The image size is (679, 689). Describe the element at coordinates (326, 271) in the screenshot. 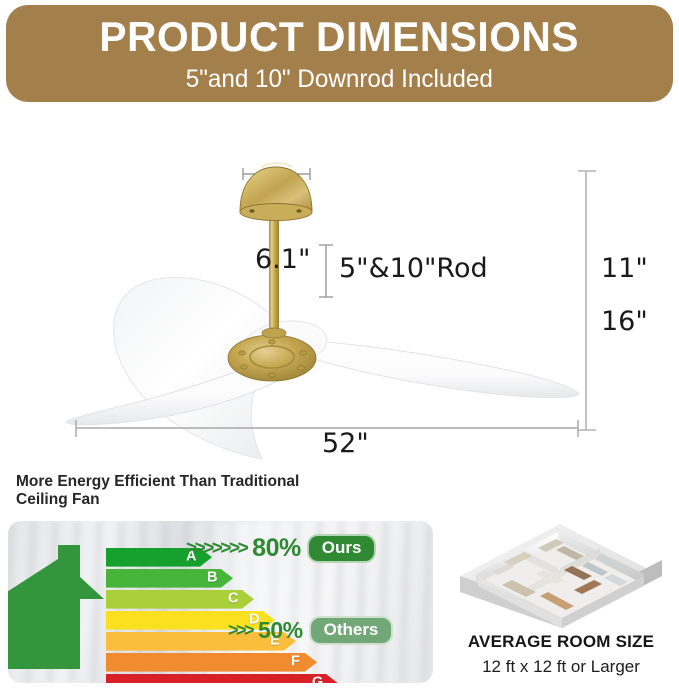

I see `dim-line-rod` at that location.